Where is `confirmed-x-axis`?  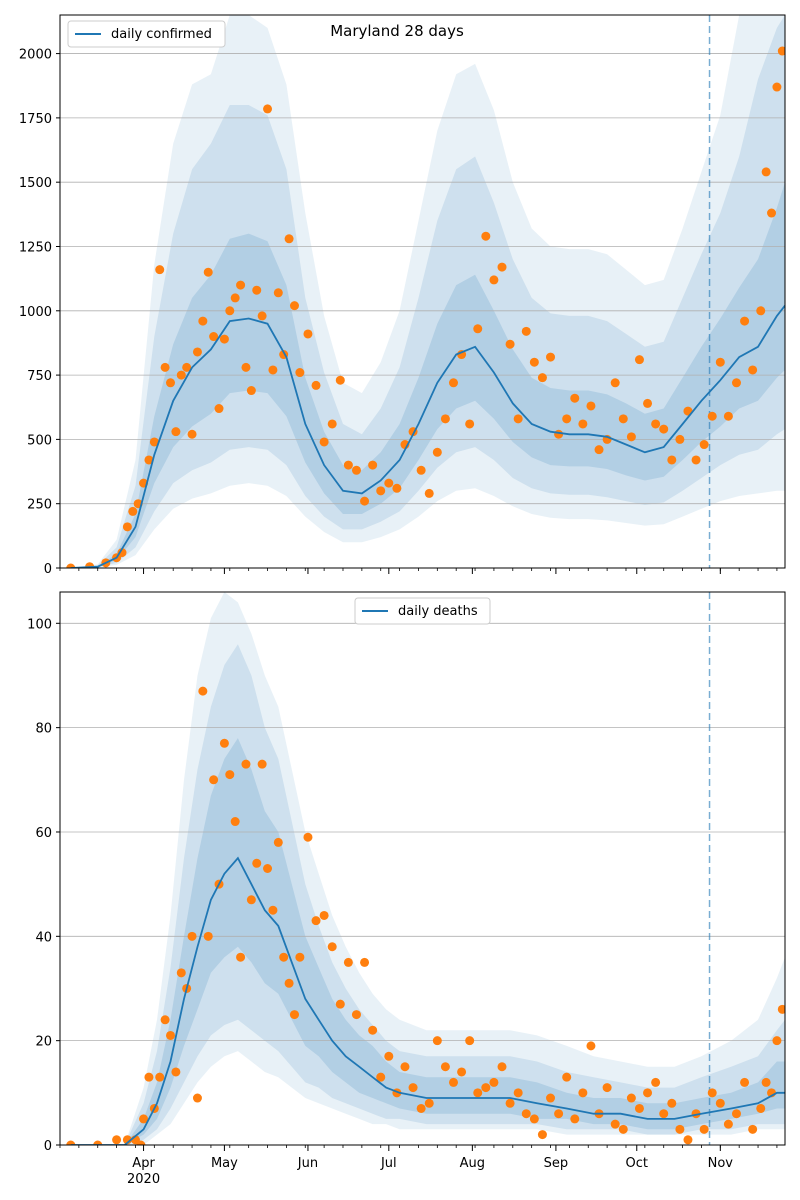
confirmed-x-axis is located at coordinates (418, 571).